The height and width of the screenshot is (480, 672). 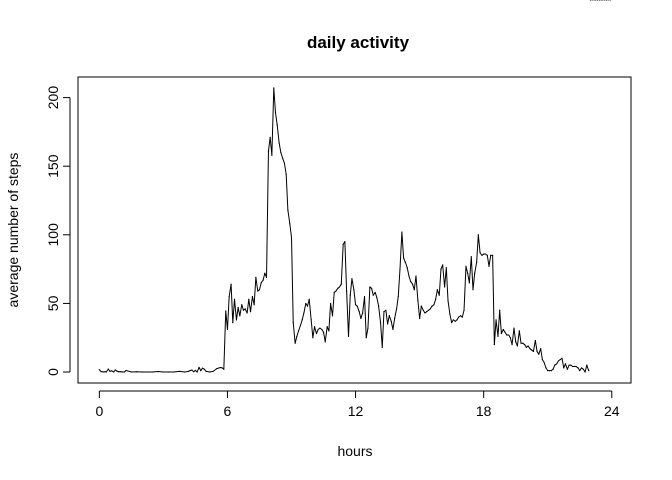 I want to click on x-tick-label: 18, so click(x=484, y=411).